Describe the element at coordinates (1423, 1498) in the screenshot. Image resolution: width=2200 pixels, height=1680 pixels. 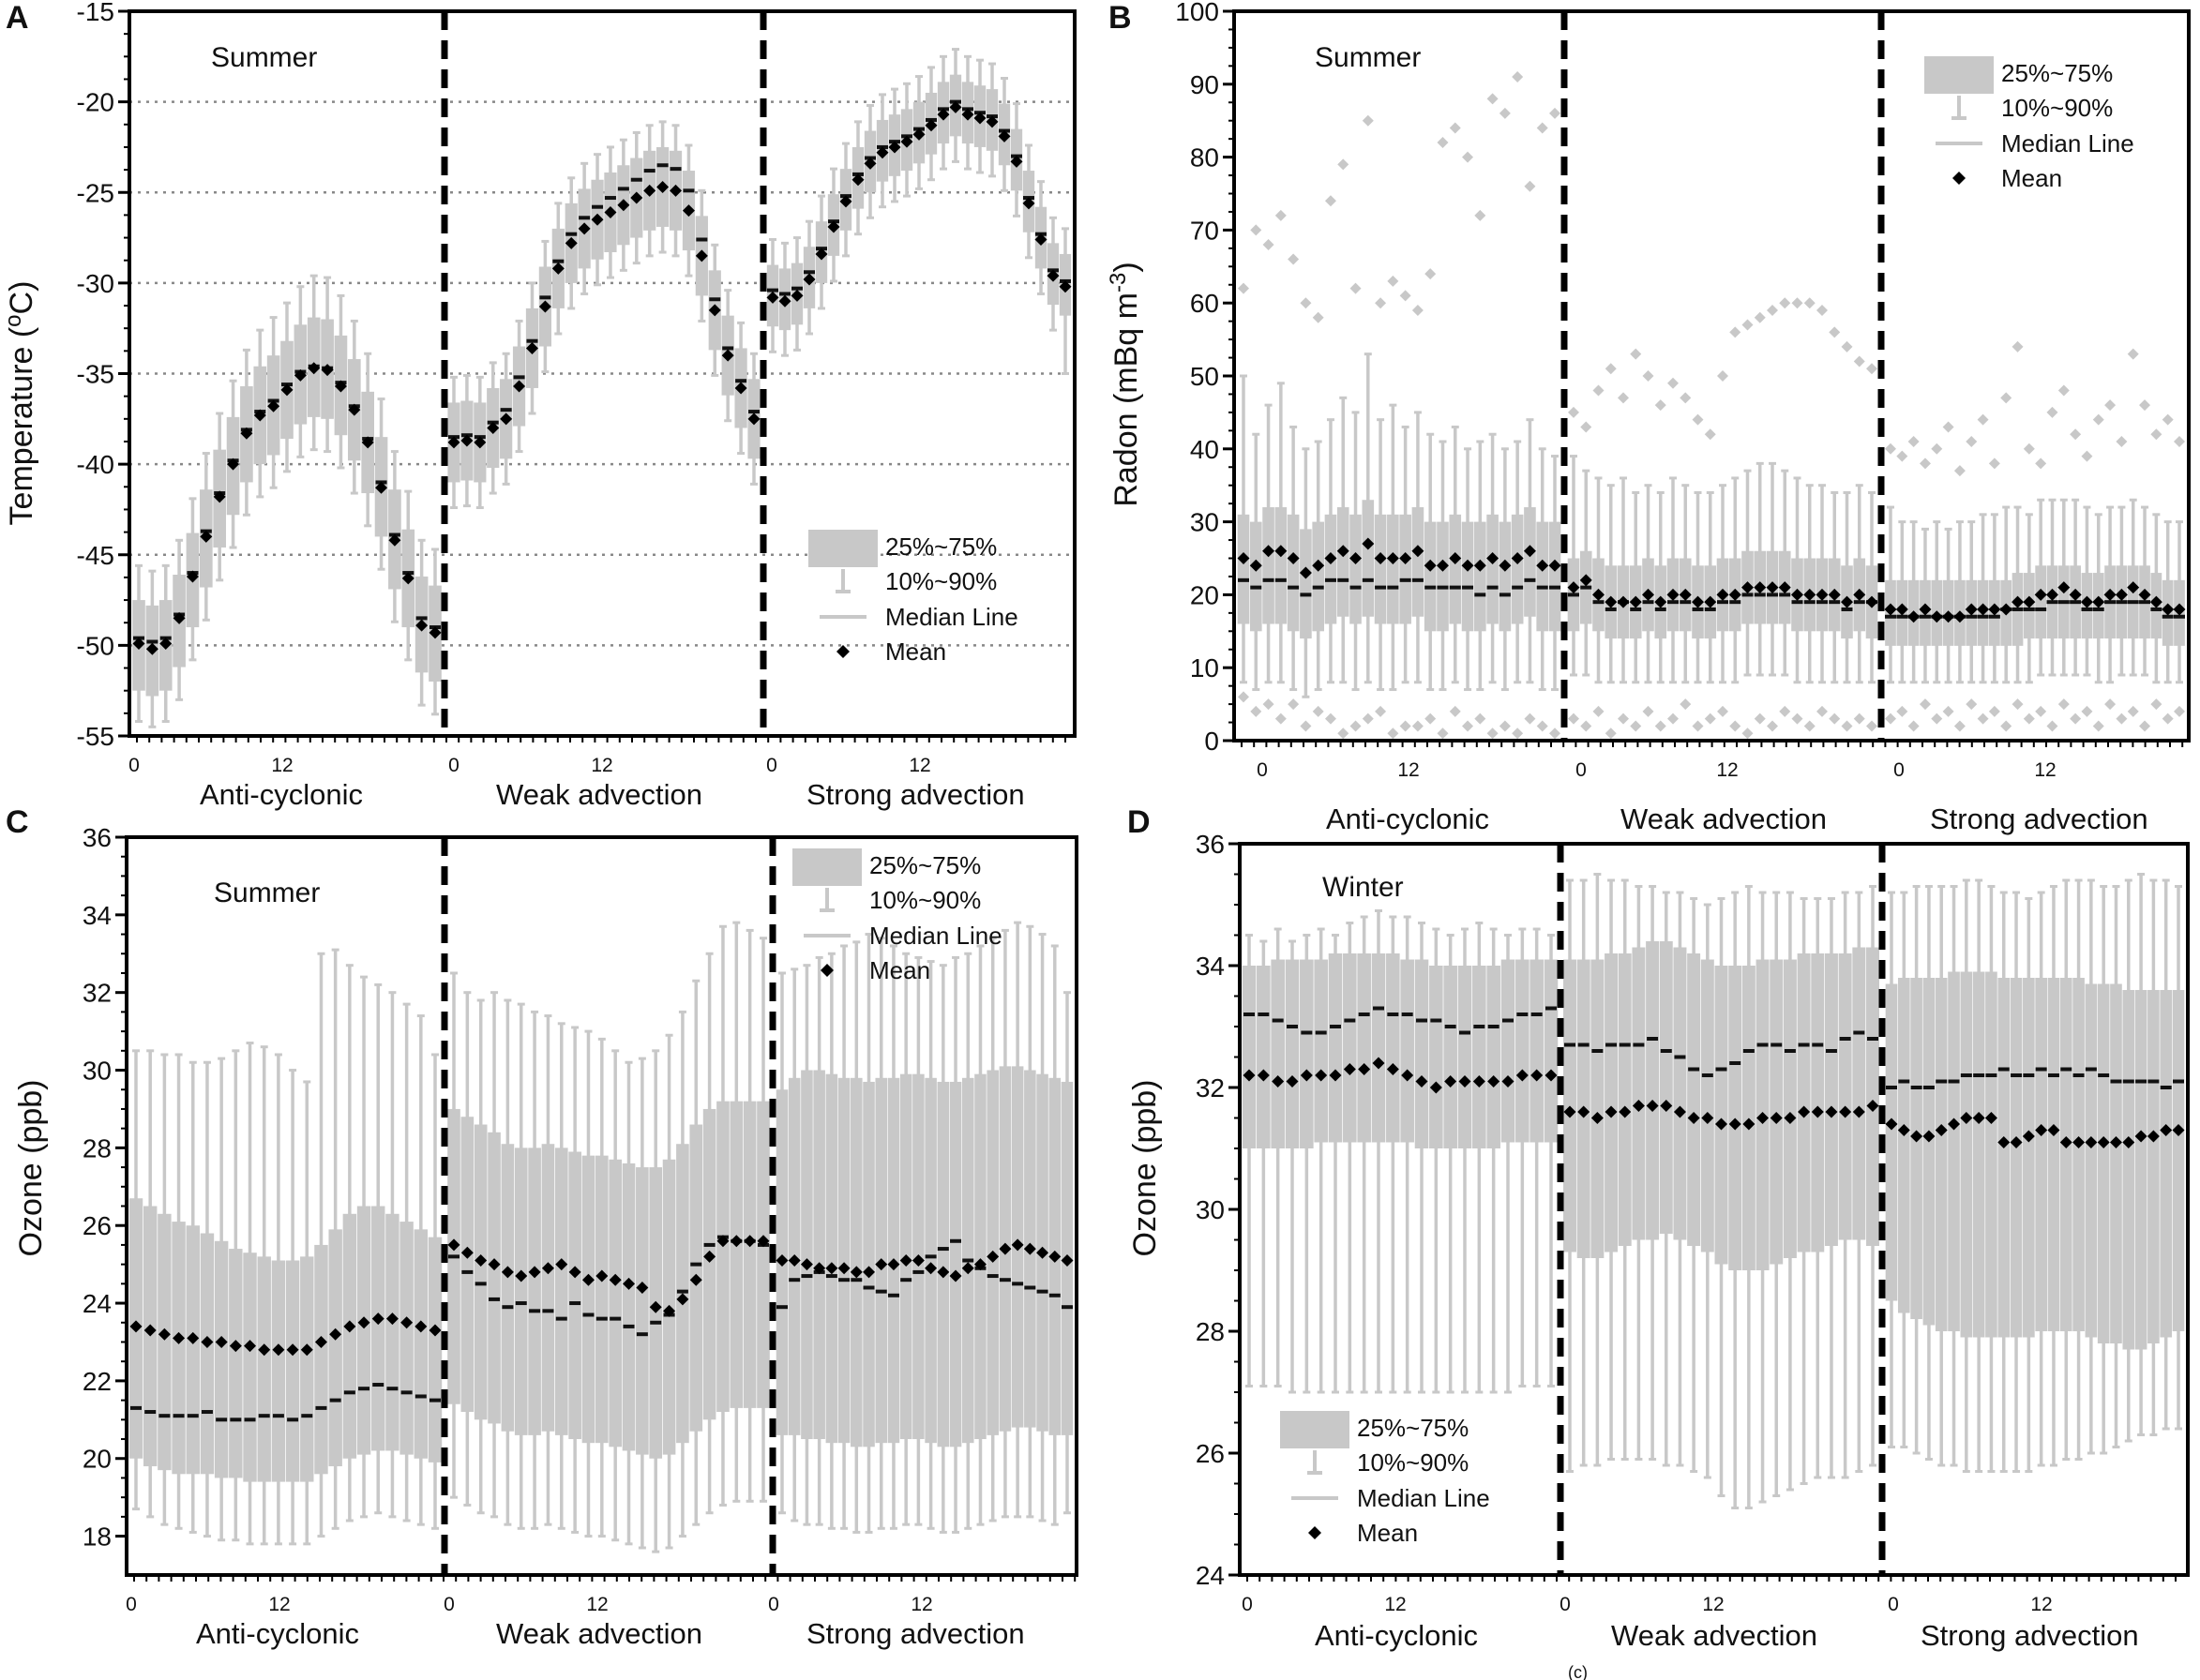
I see `legend-median-label: Median Line` at that location.